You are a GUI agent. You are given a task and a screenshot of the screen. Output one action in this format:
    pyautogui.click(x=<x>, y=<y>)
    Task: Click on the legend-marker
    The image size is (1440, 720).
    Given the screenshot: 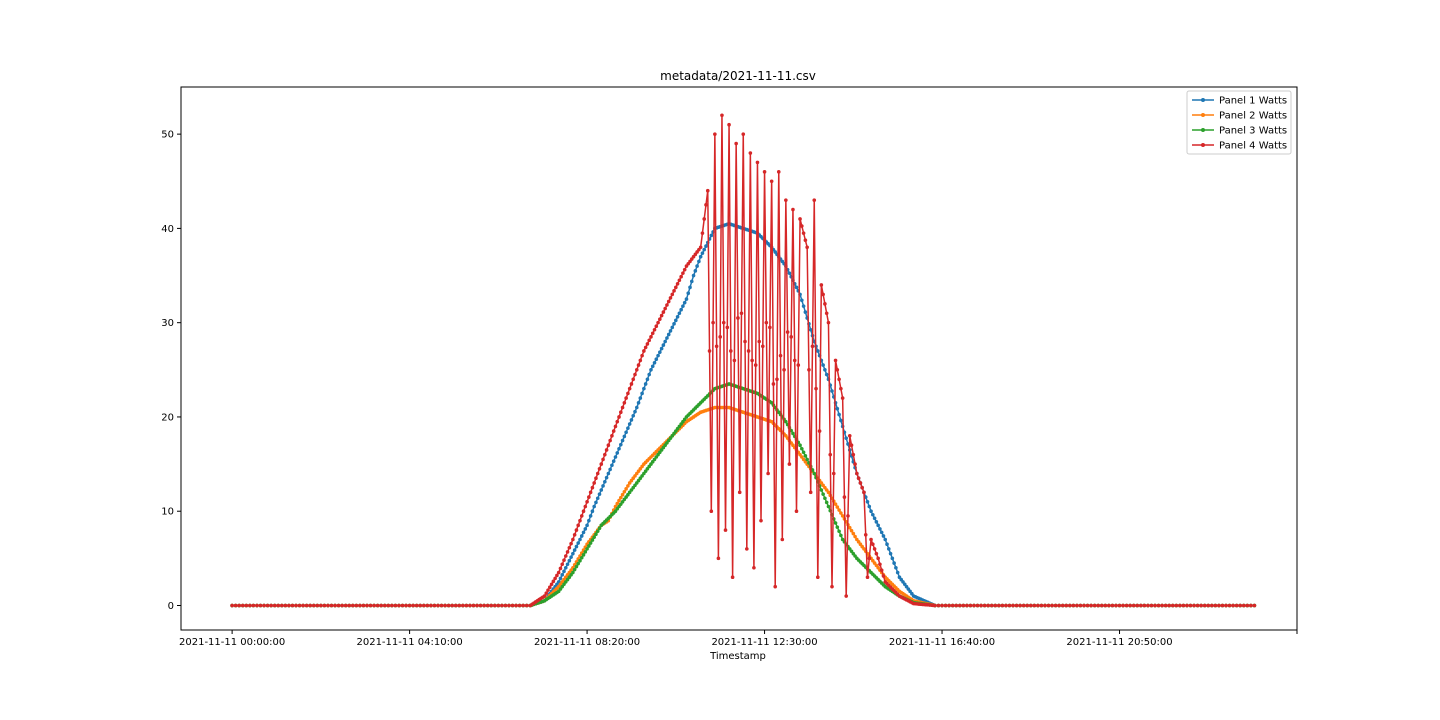 What is the action you would take?
    pyautogui.click(x=1203, y=100)
    